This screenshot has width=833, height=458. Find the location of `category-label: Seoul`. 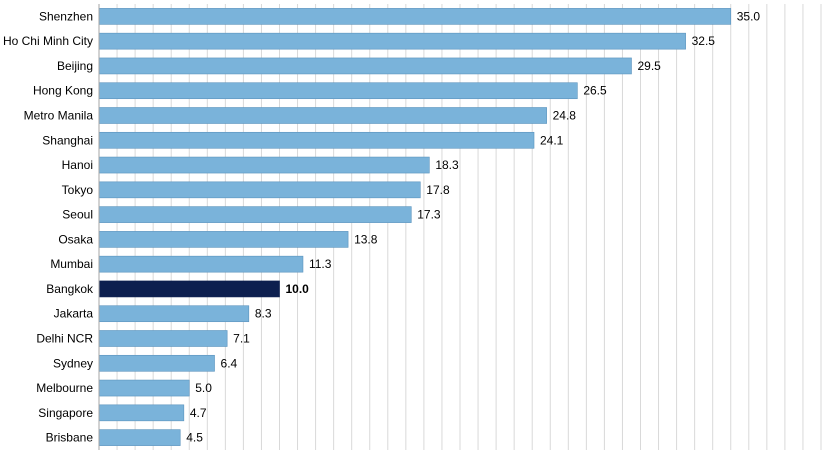

category-label: Seoul is located at coordinates (77, 215).